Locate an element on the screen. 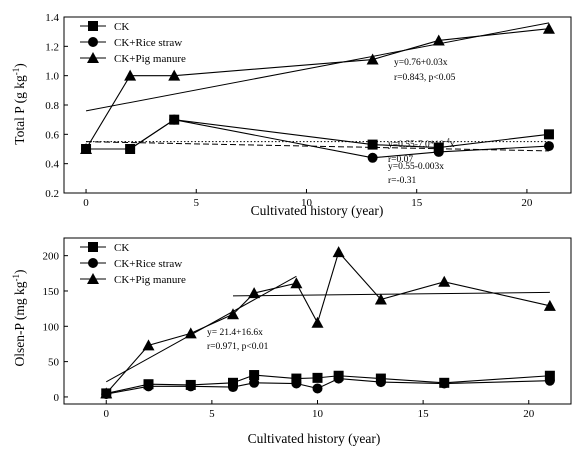  y-tick-label: 1.2 is located at coordinates (52, 47).